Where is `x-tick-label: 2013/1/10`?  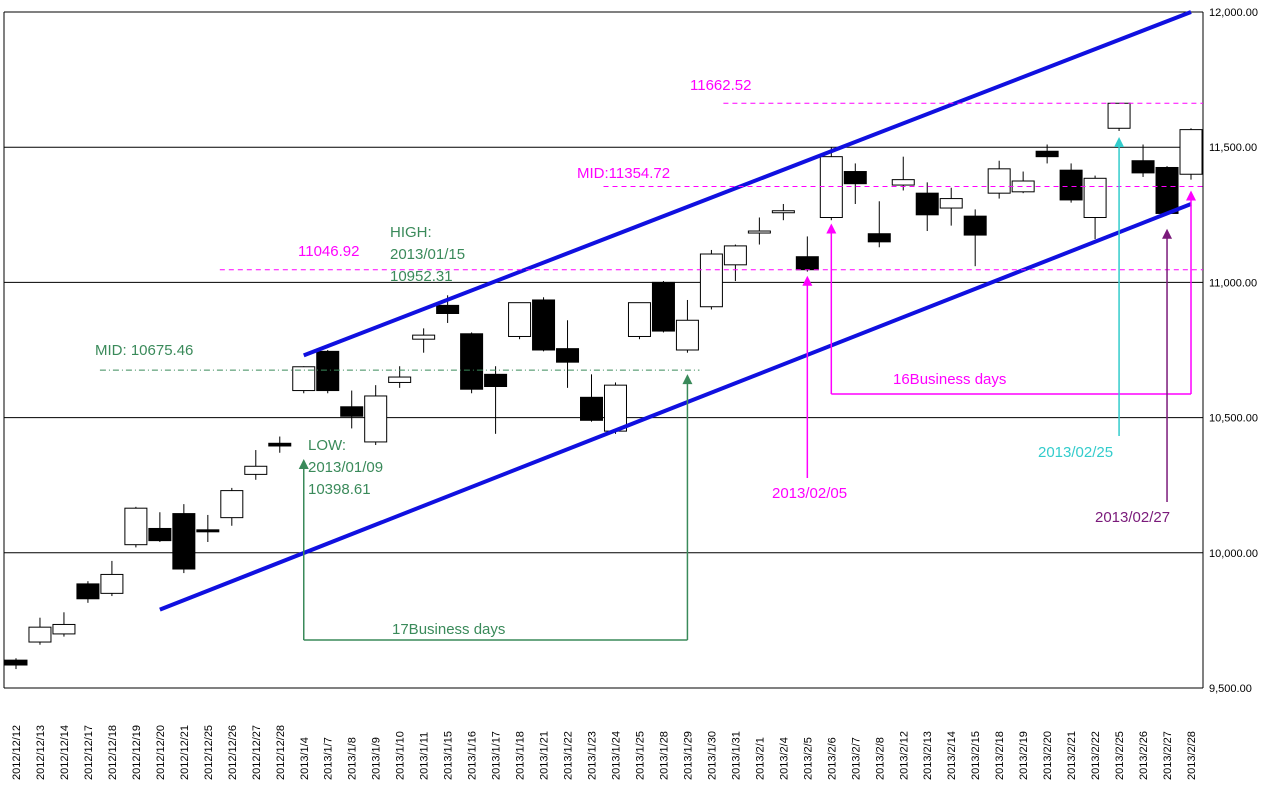 x-tick-label: 2013/1/10 is located at coordinates (401, 755).